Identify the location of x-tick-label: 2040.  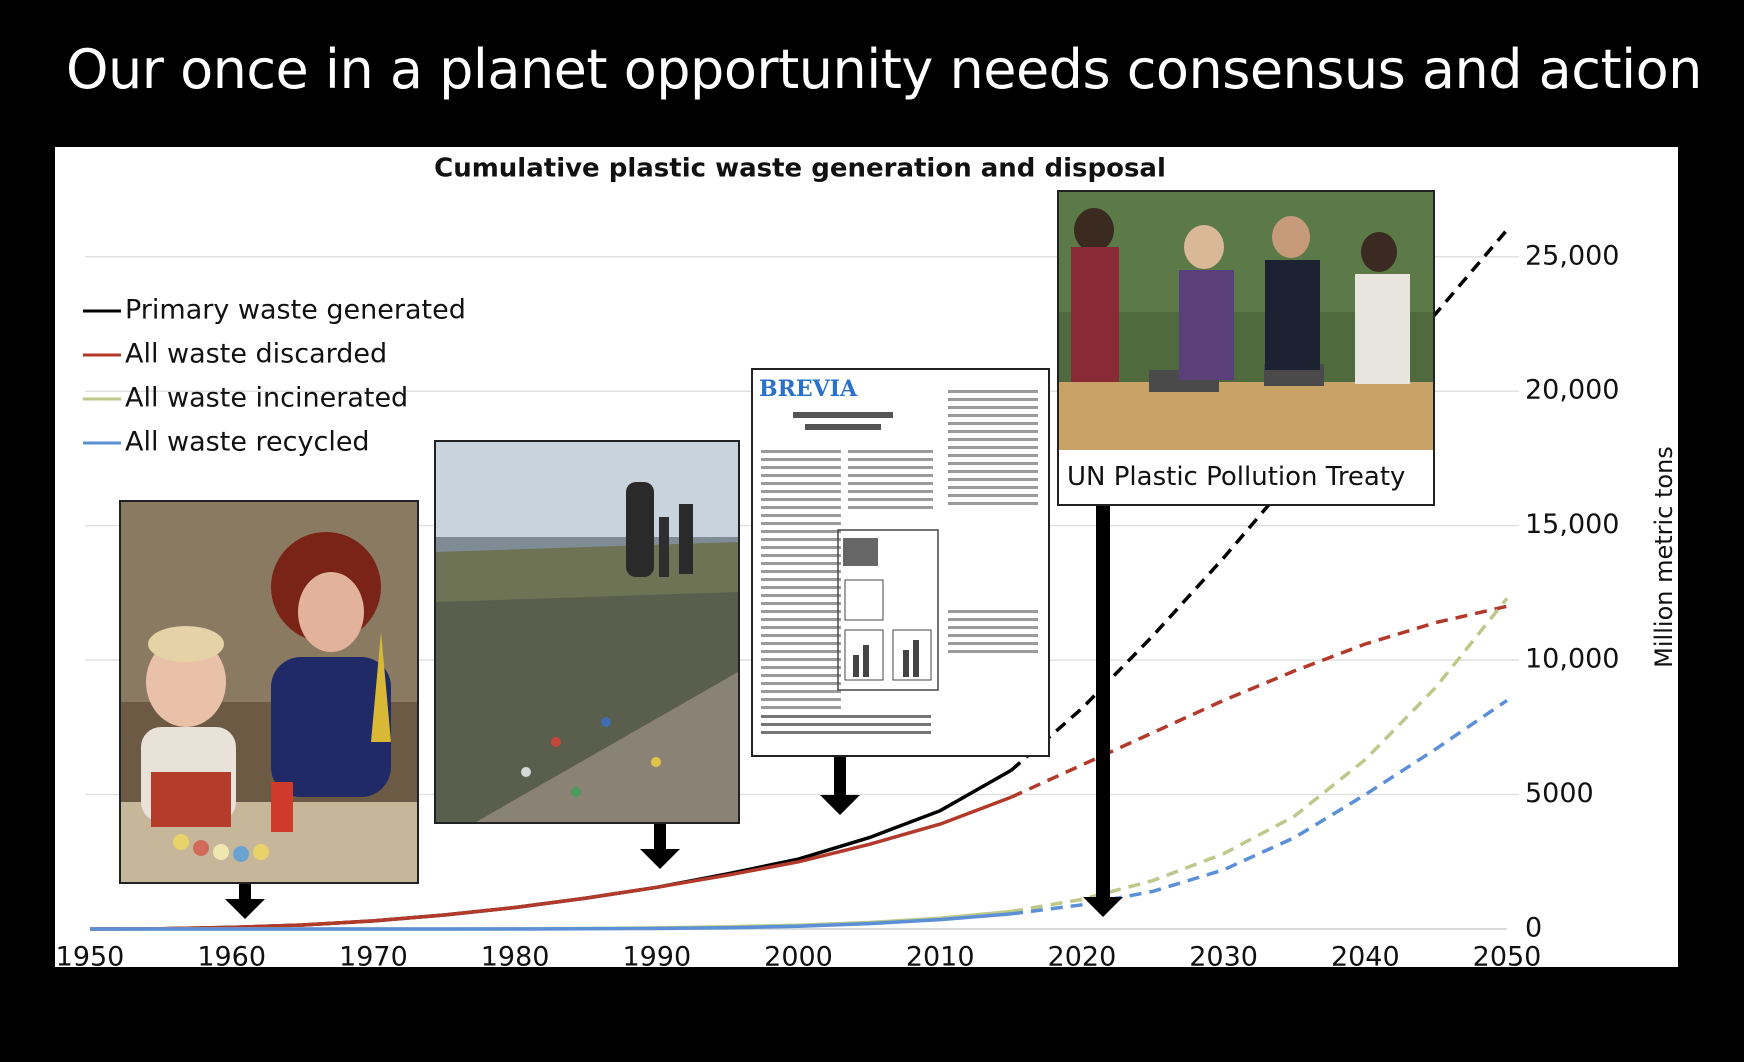
(1365, 955).